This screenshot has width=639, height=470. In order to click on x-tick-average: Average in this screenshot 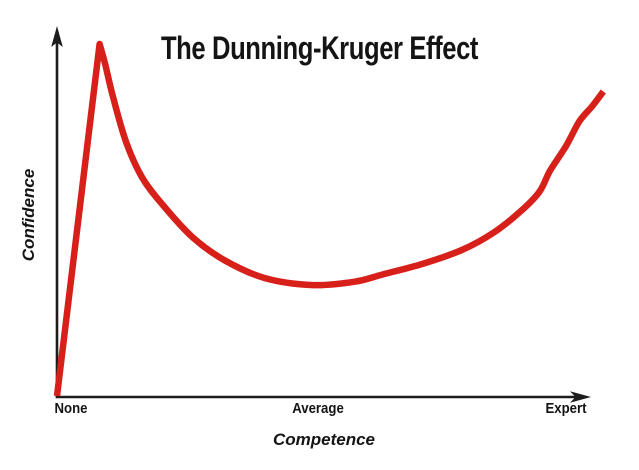, I will do `click(317, 408)`.